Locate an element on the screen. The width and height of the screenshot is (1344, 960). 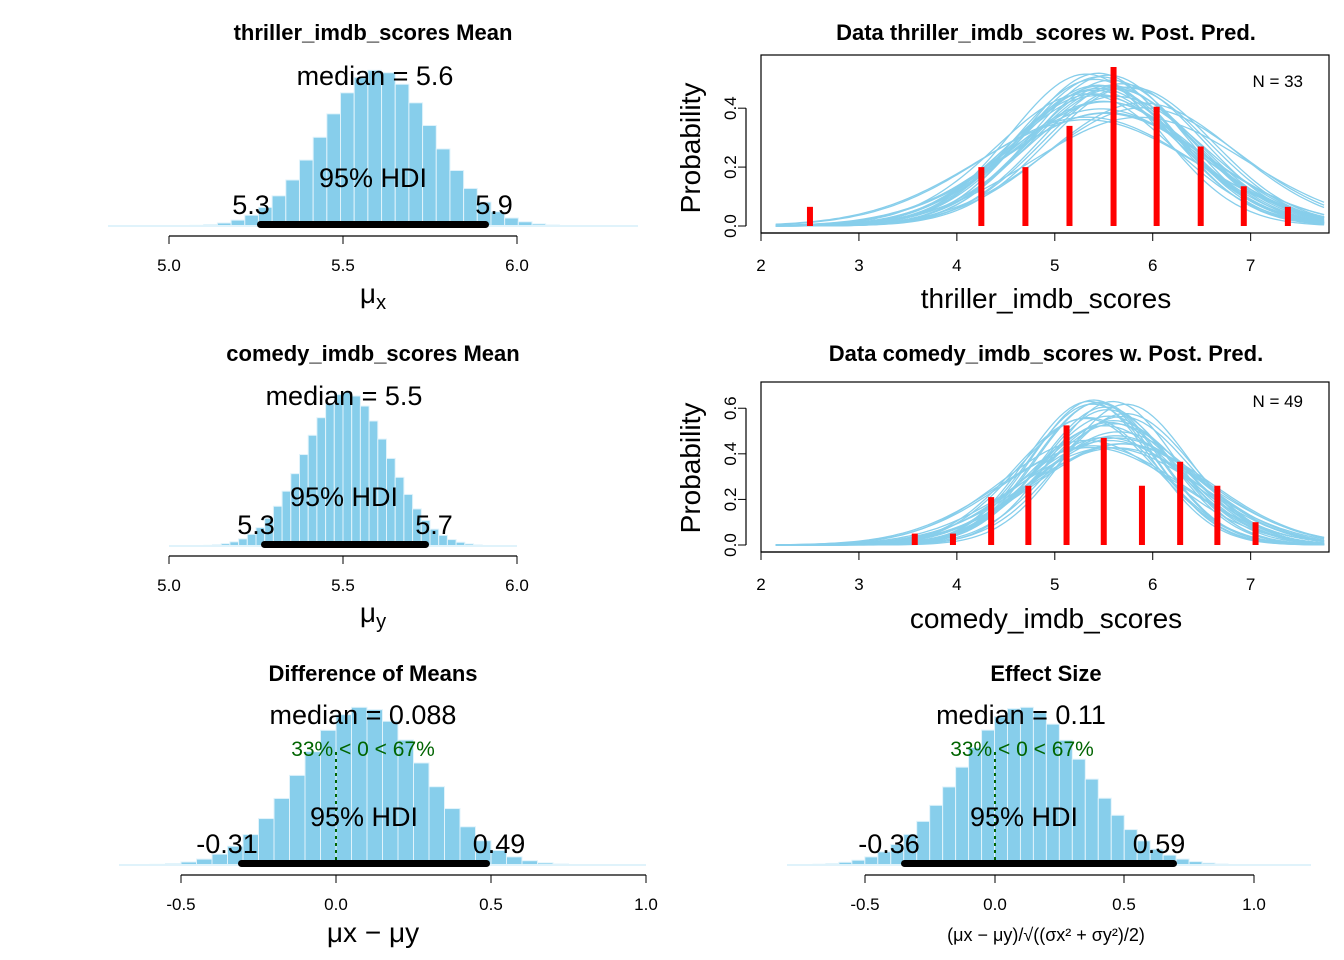
panel-effect-median-label: median = 0.11 is located at coordinates (1021, 715).